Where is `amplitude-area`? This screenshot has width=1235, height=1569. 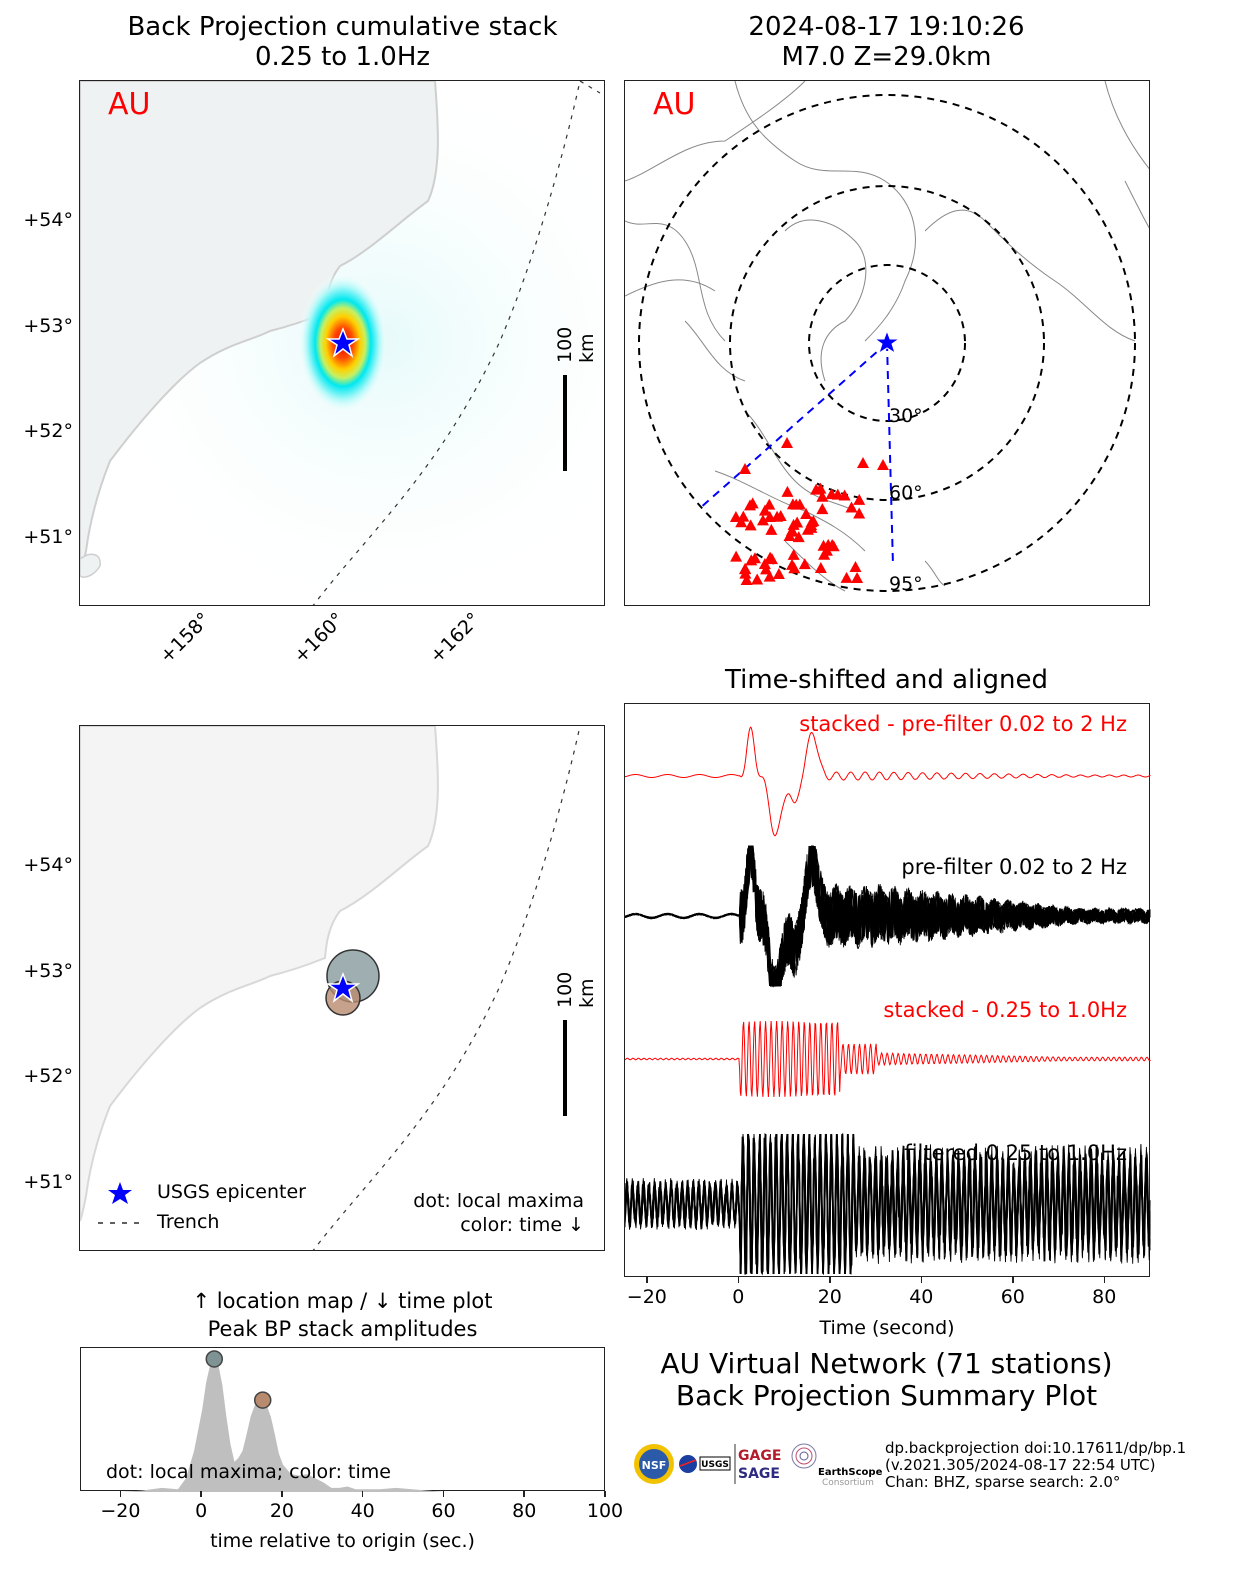
amplitude-area is located at coordinates (343, 1425).